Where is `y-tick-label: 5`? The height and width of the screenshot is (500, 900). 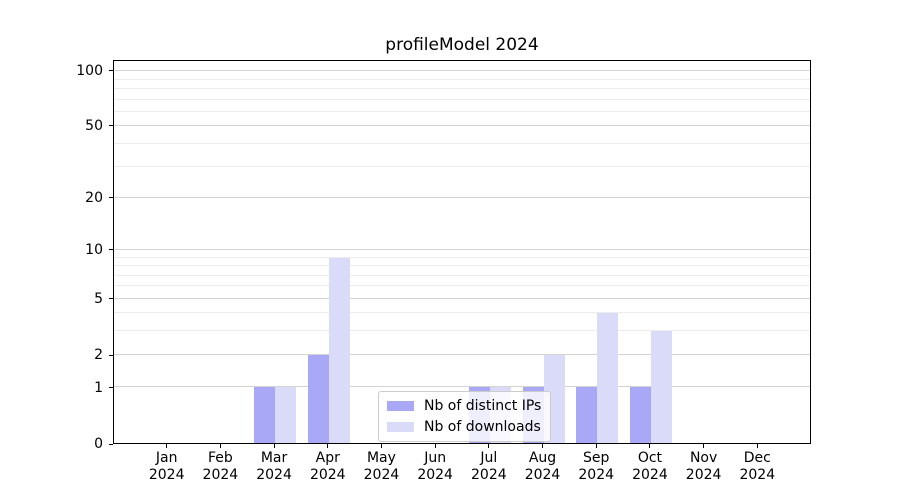
y-tick-label: 5 is located at coordinates (98, 298).